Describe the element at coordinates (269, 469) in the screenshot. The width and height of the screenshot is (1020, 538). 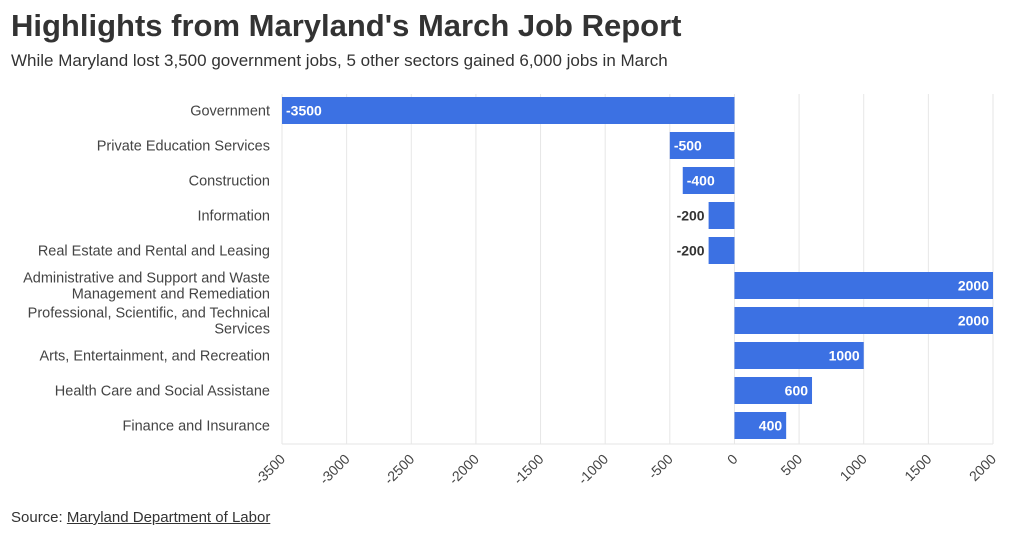
I see `x-tick-label: -3500` at that location.